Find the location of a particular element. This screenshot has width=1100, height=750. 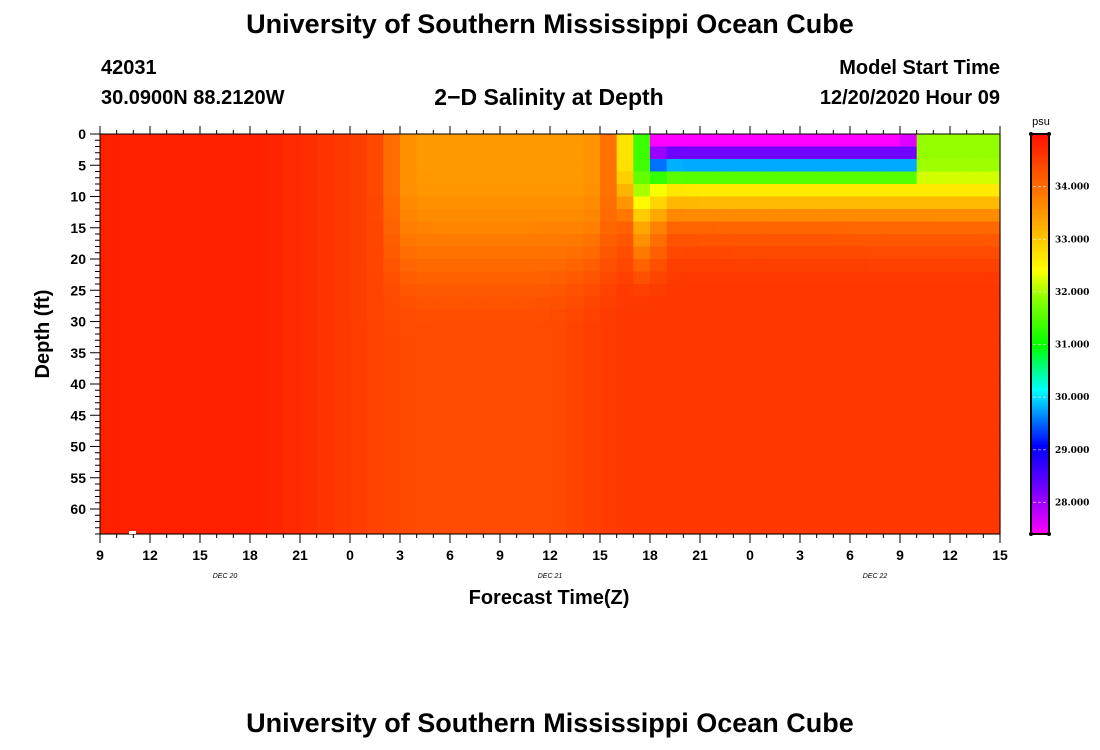

model-start-label: Model Start Time is located at coordinates (919, 68).